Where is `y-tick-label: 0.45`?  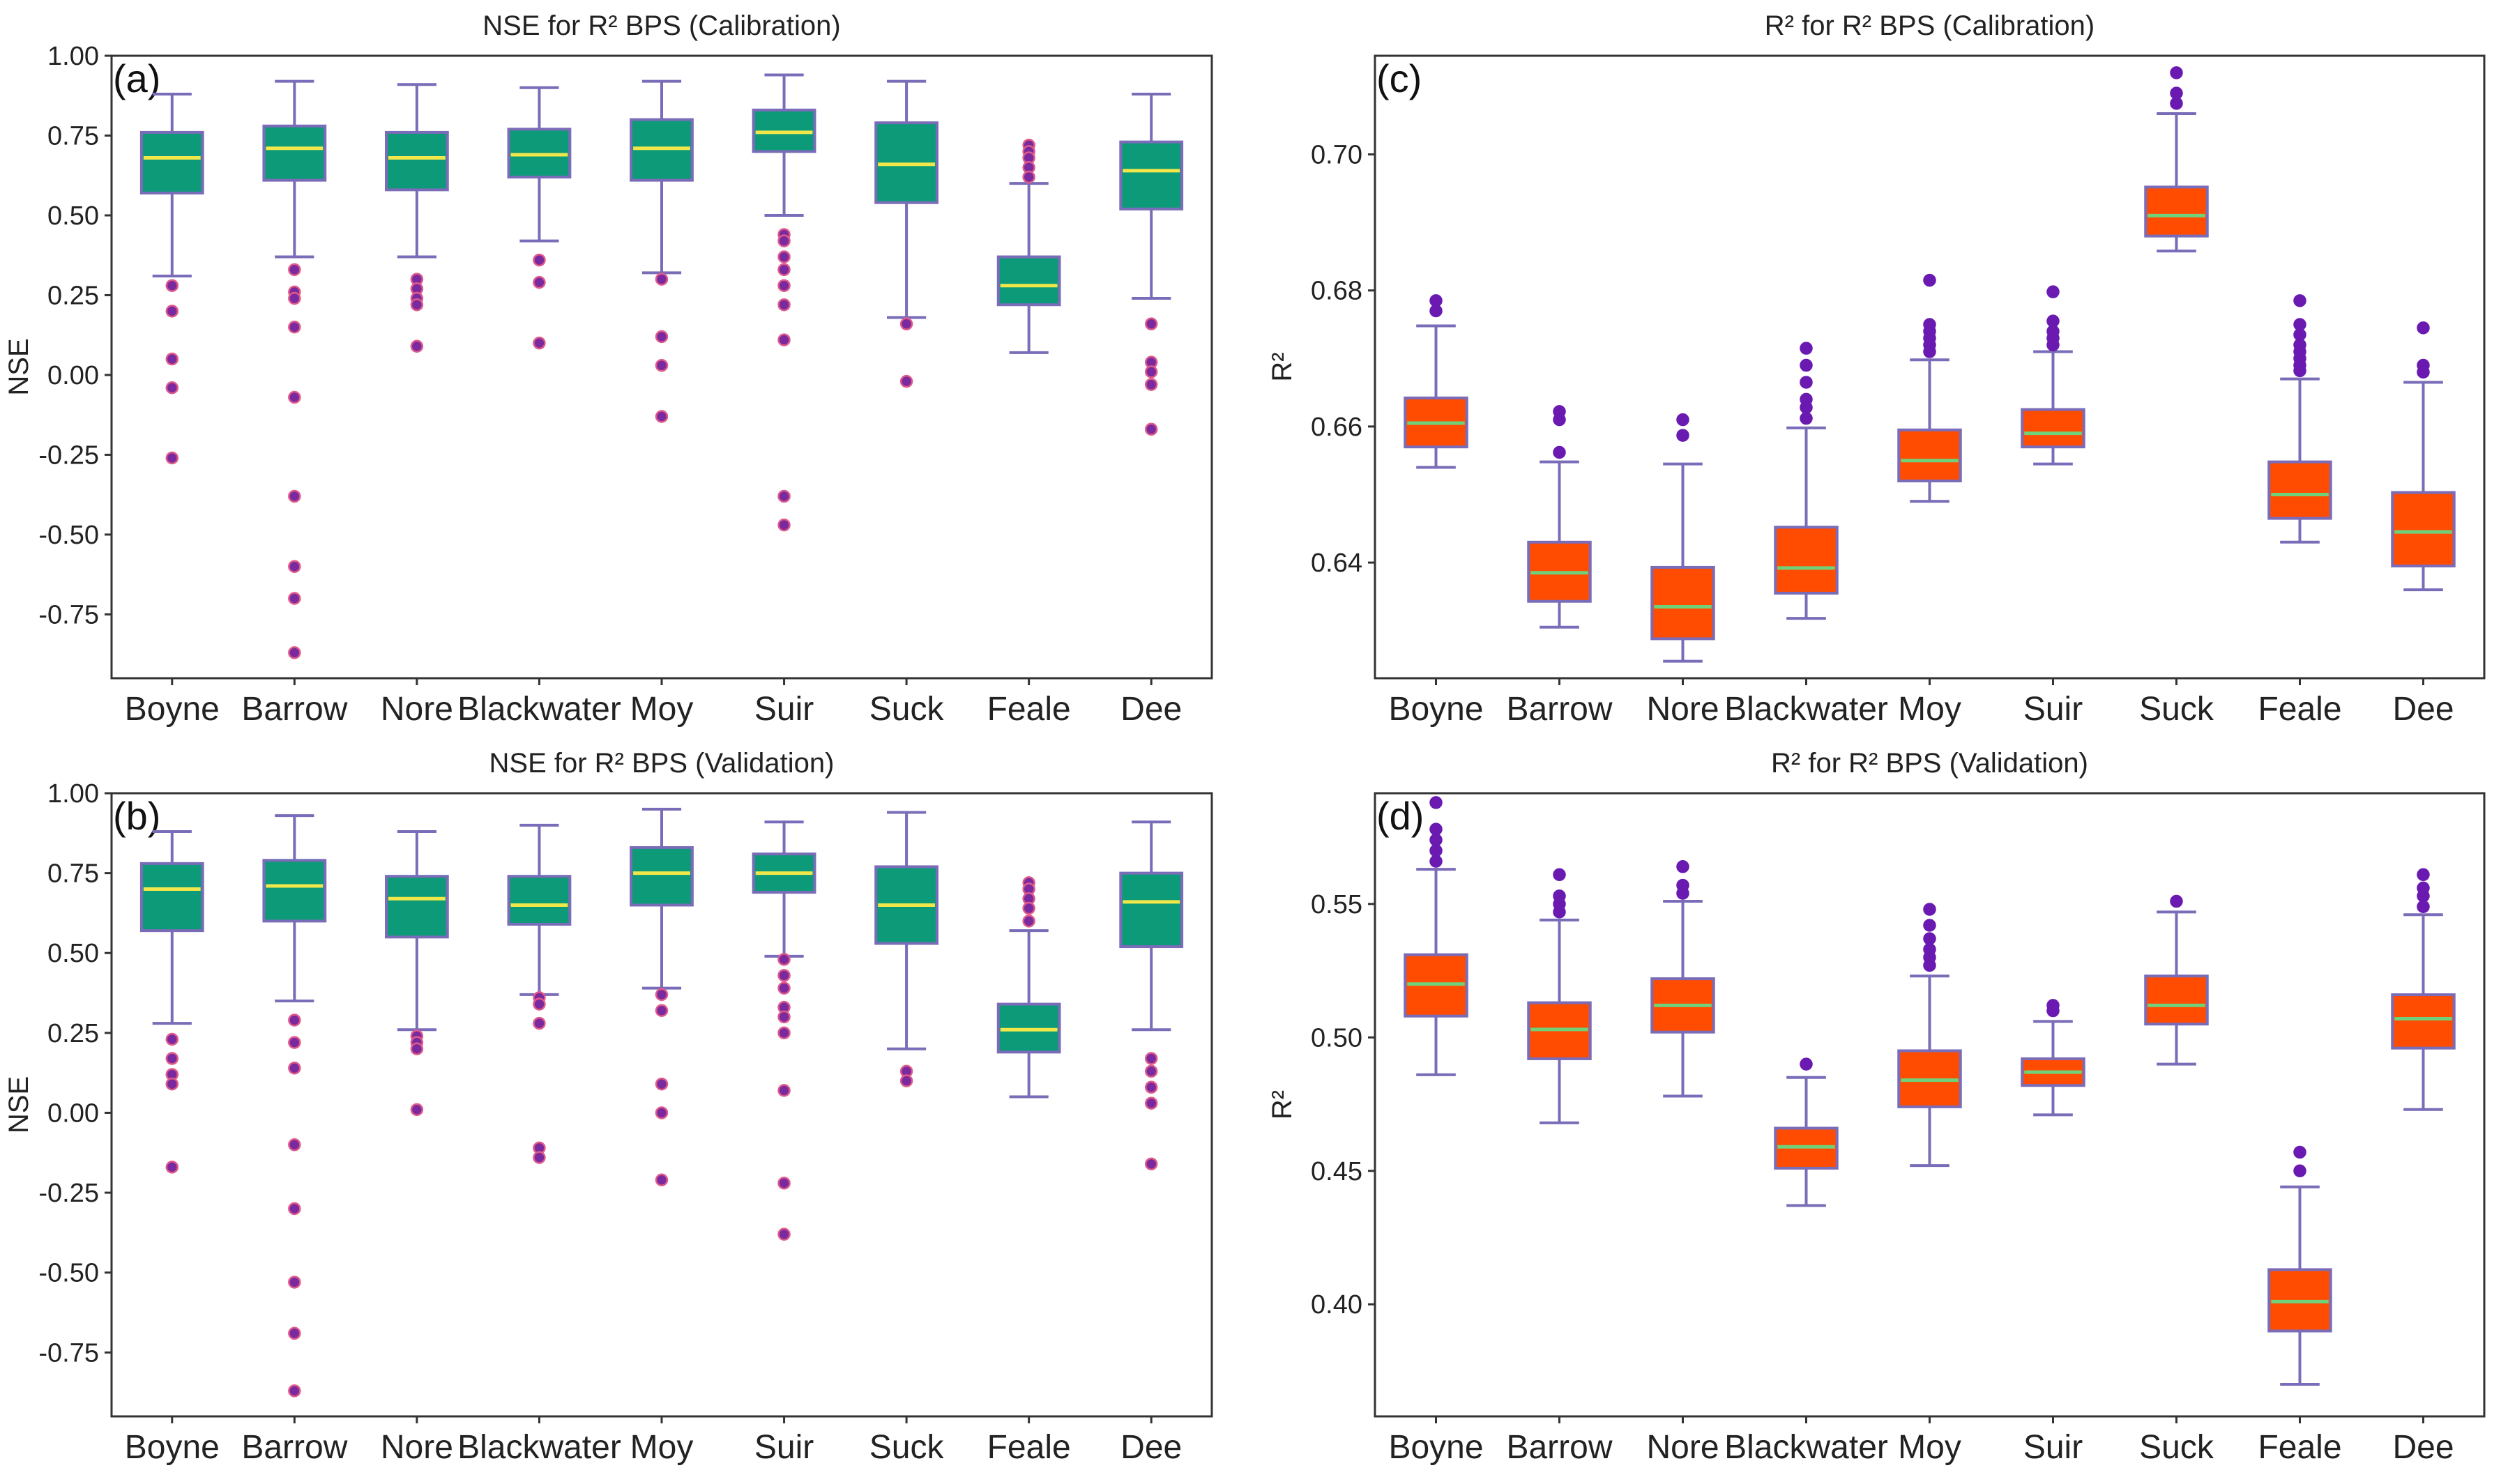
y-tick-label: 0.45 is located at coordinates (1336, 1171).